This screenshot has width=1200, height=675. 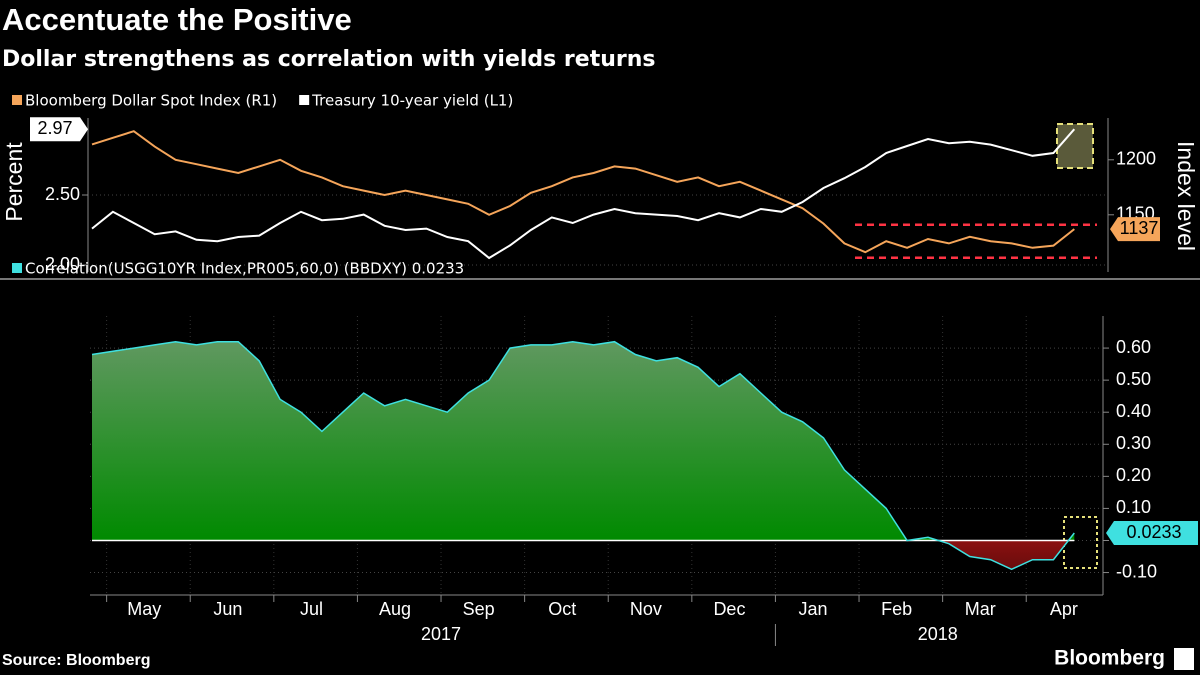 I want to click on x-tick-label: Nov, so click(x=646, y=609).